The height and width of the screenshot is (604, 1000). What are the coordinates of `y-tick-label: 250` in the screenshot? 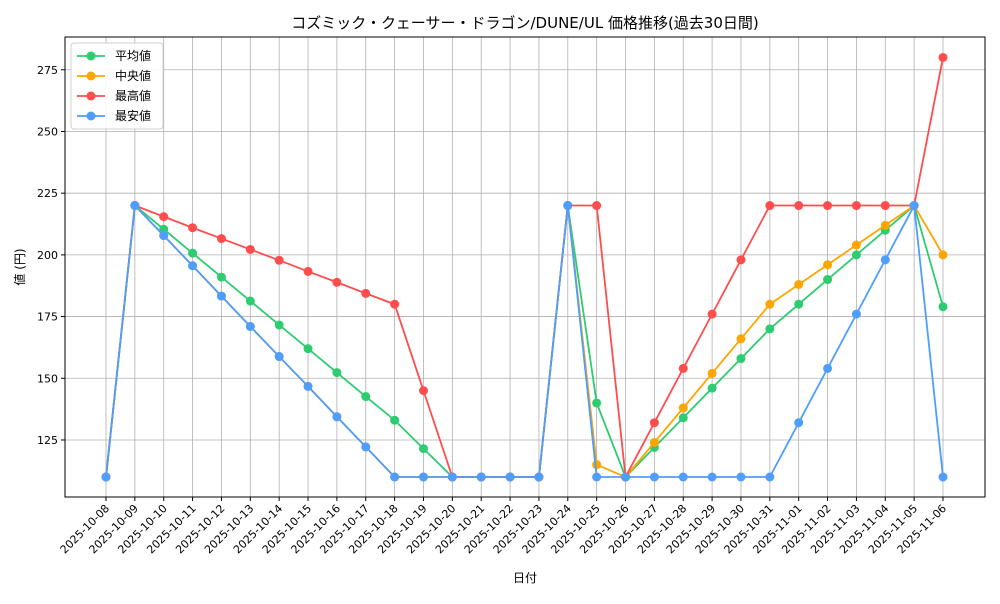 It's located at (47, 131).